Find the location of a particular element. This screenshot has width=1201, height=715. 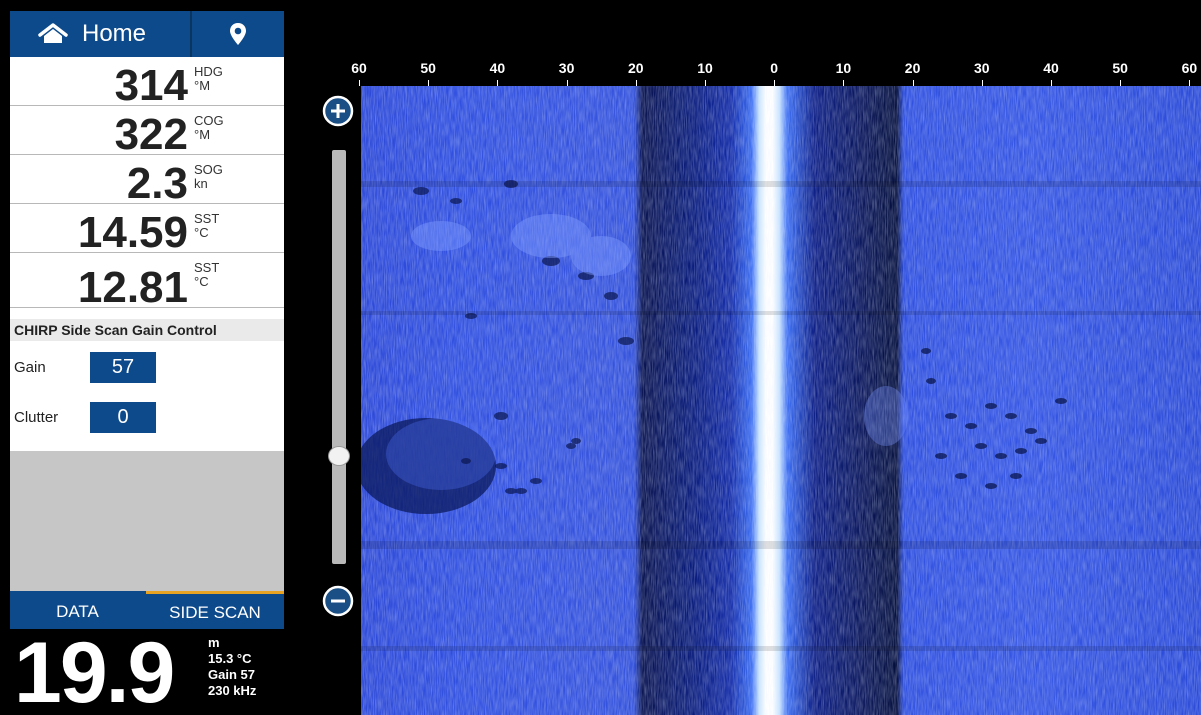

top-bar: Home is located at coordinates (147, 34).